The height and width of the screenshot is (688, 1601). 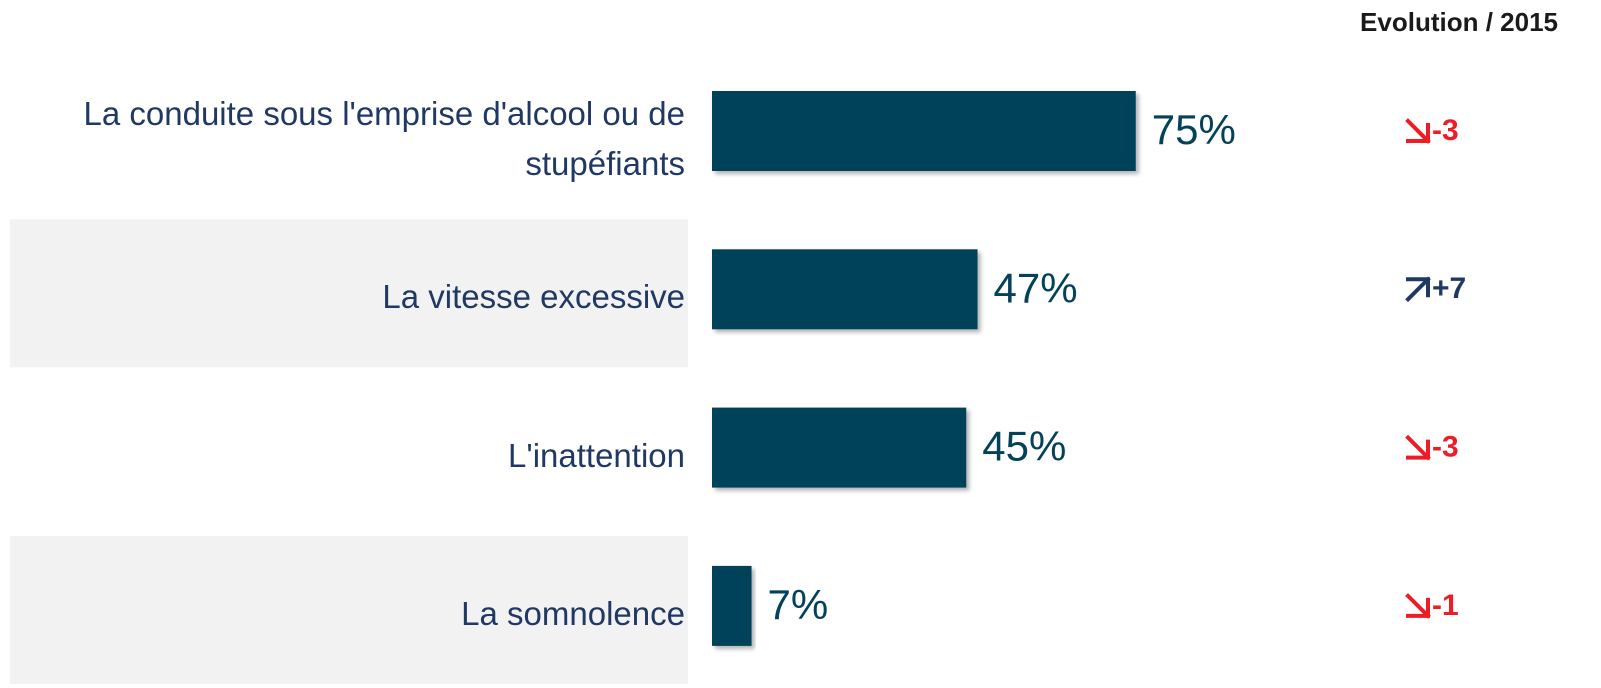 I want to click on evolution-label: +7, so click(x=1449, y=288).